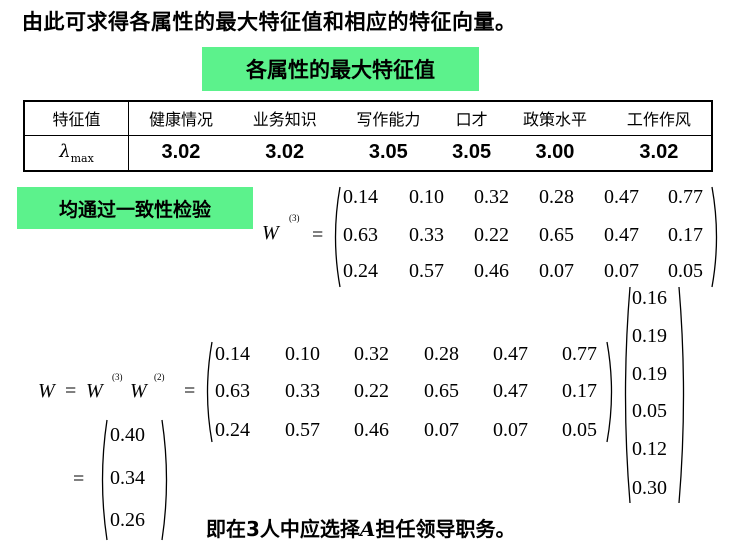 The width and height of the screenshot is (740, 551). What do you see at coordinates (649, 298) in the screenshot?
I see `vector-cell: 0.16` at bounding box center [649, 298].